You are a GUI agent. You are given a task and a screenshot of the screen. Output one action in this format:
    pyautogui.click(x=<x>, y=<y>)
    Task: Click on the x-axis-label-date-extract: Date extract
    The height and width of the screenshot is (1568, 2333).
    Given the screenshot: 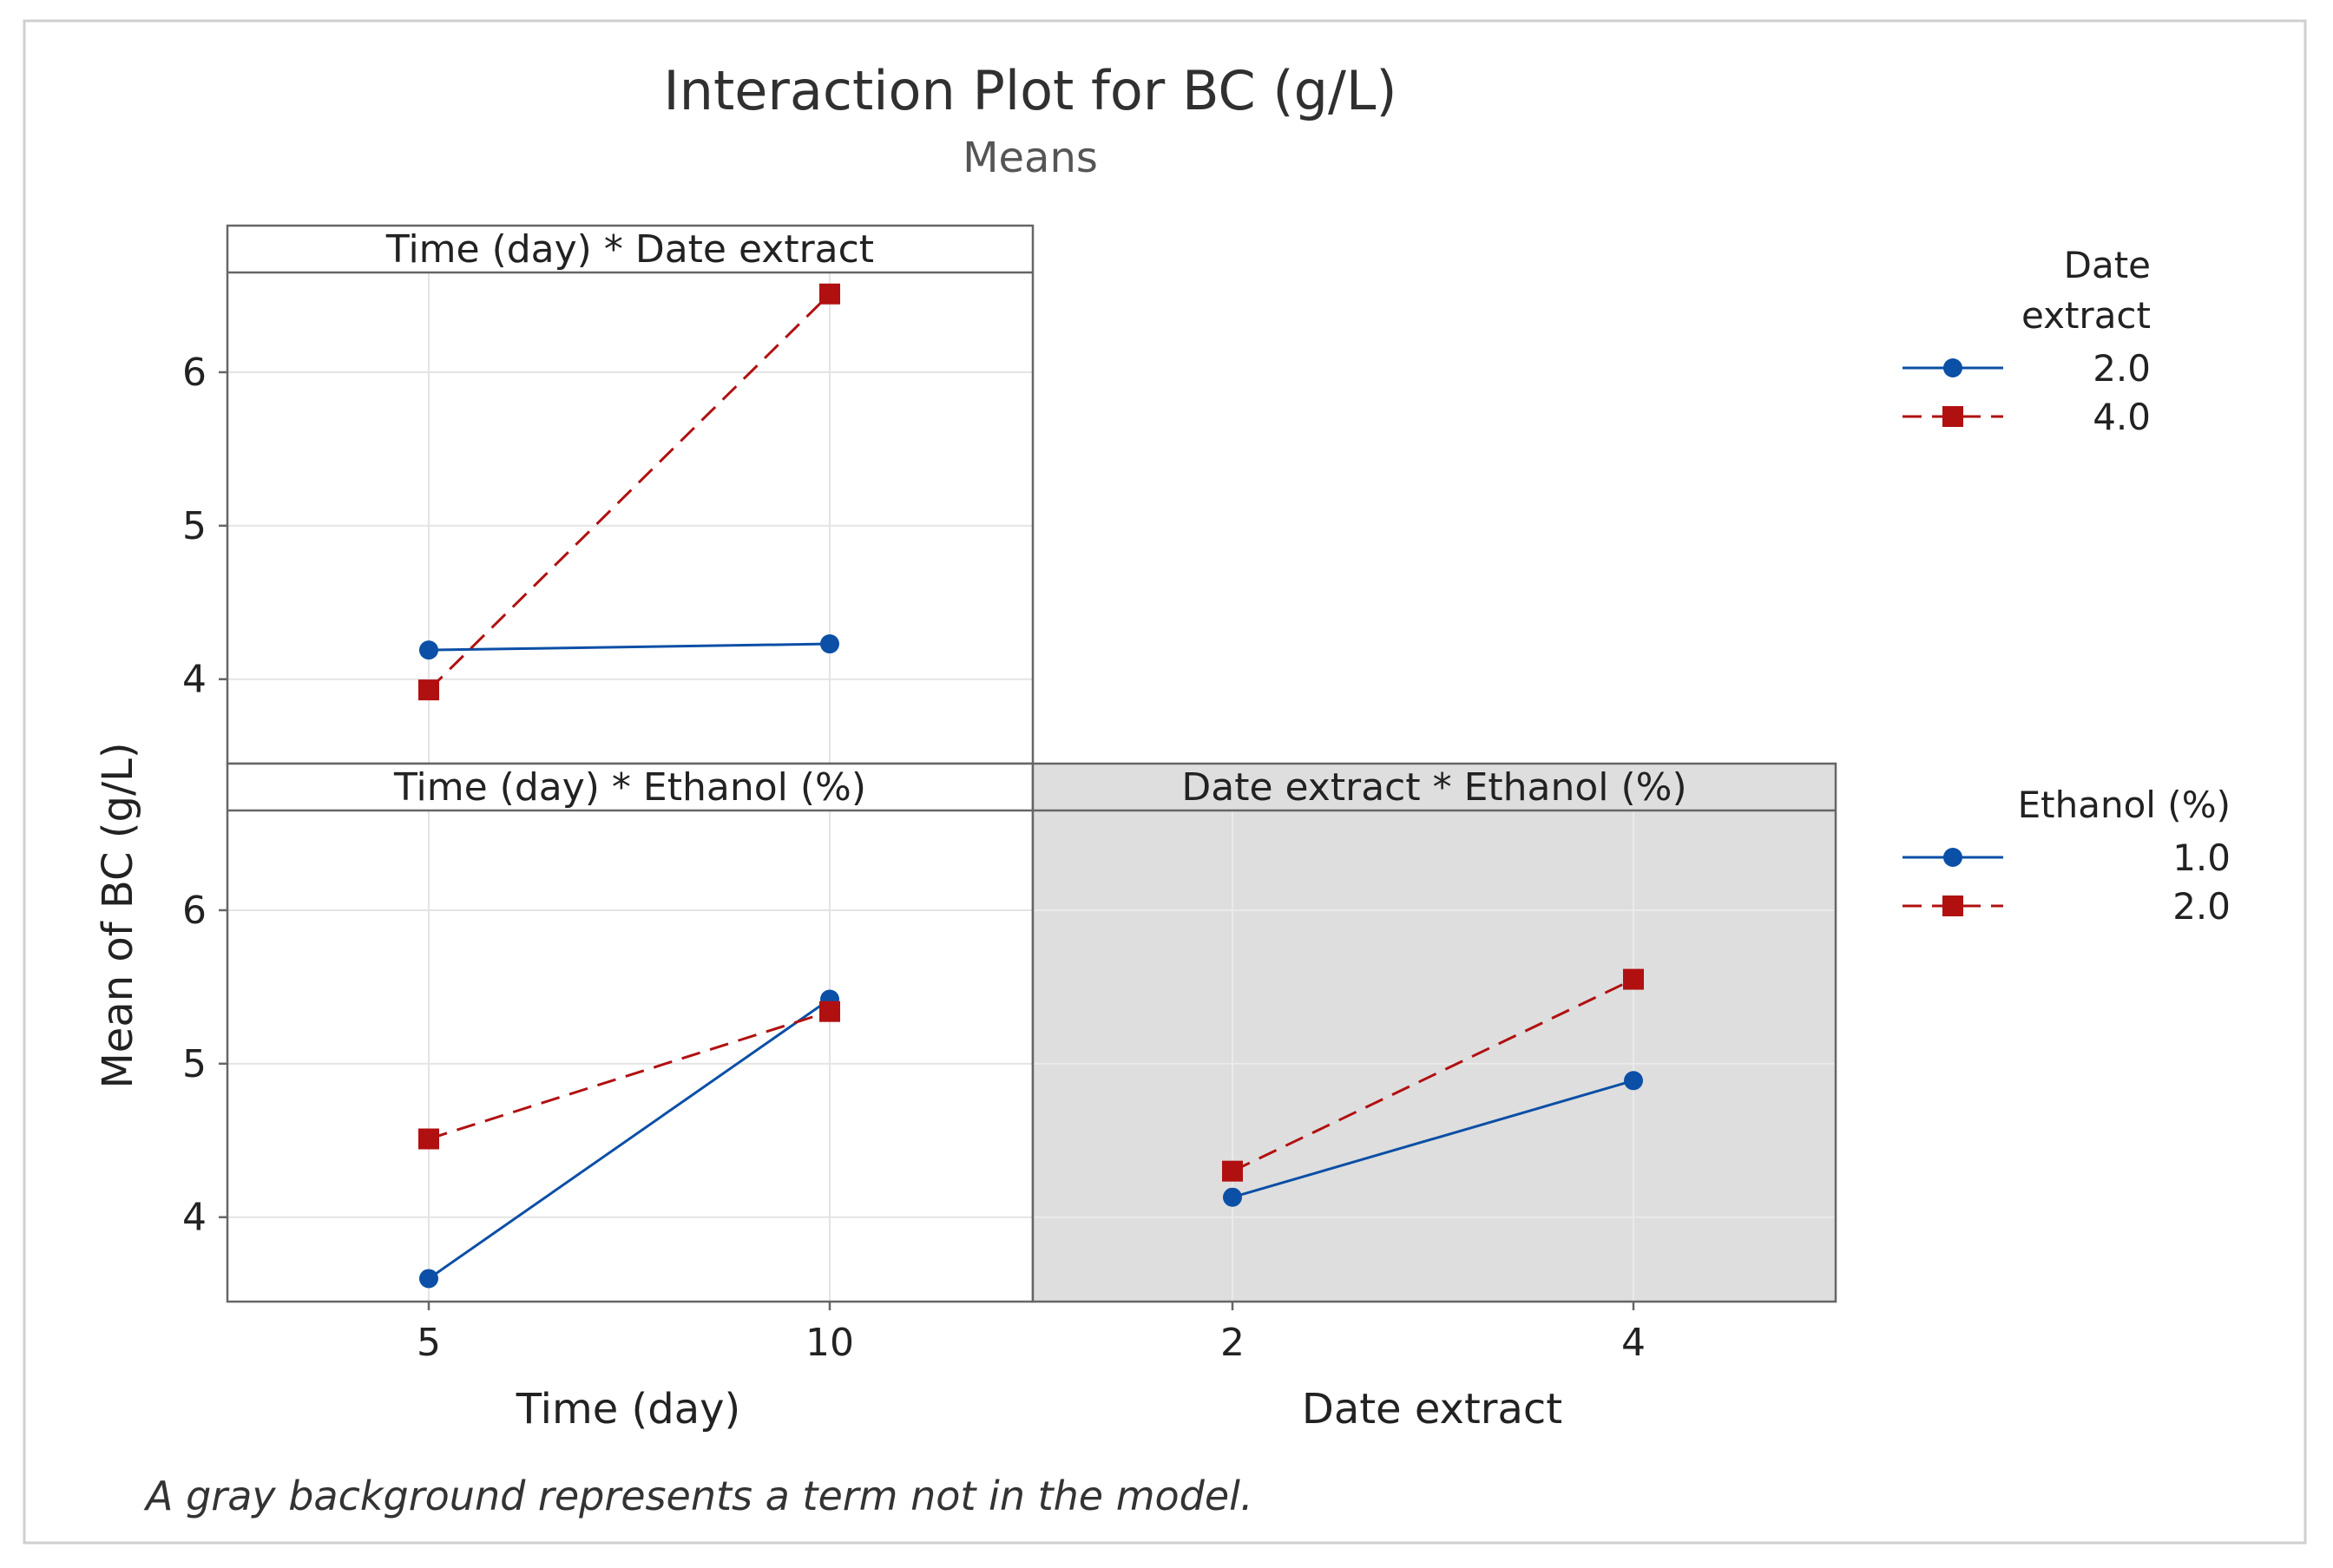 What is the action you would take?
    pyautogui.click(x=1432, y=1409)
    